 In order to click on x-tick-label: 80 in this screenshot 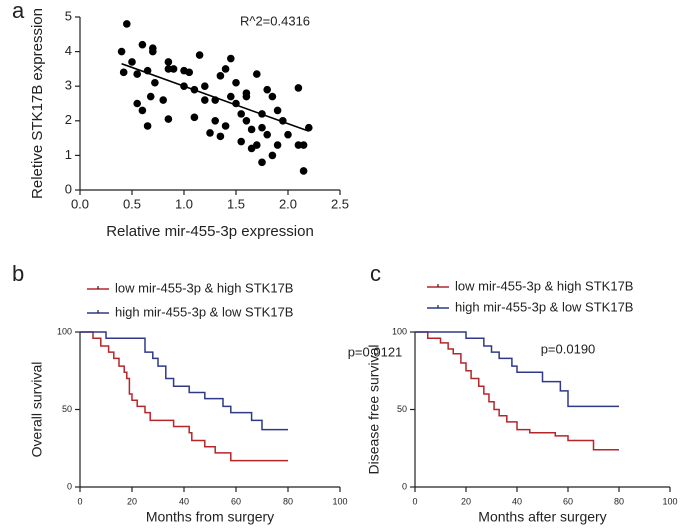, I will do `click(619, 501)`.